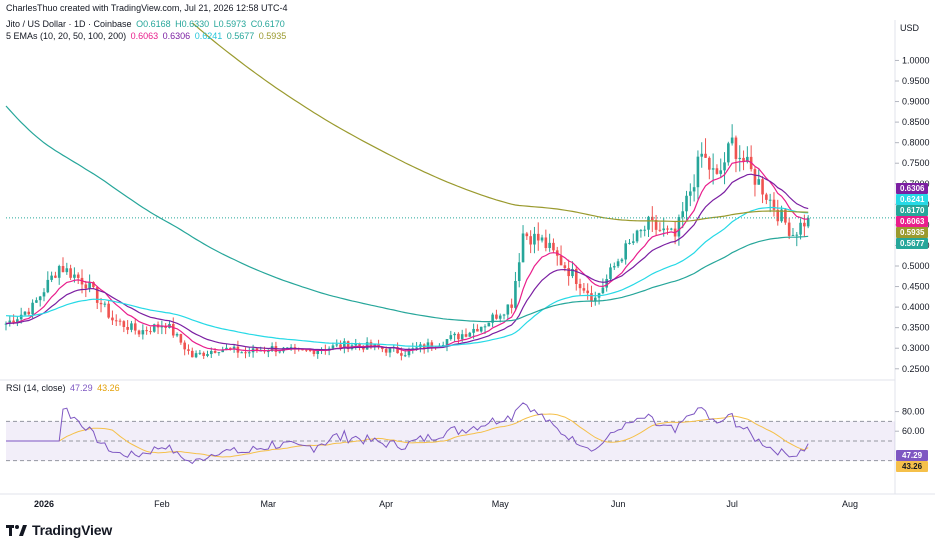 The height and width of the screenshot is (550, 935). Describe the element at coordinates (916, 122) in the screenshot. I see `y-tick-label: 0.8500` at that location.